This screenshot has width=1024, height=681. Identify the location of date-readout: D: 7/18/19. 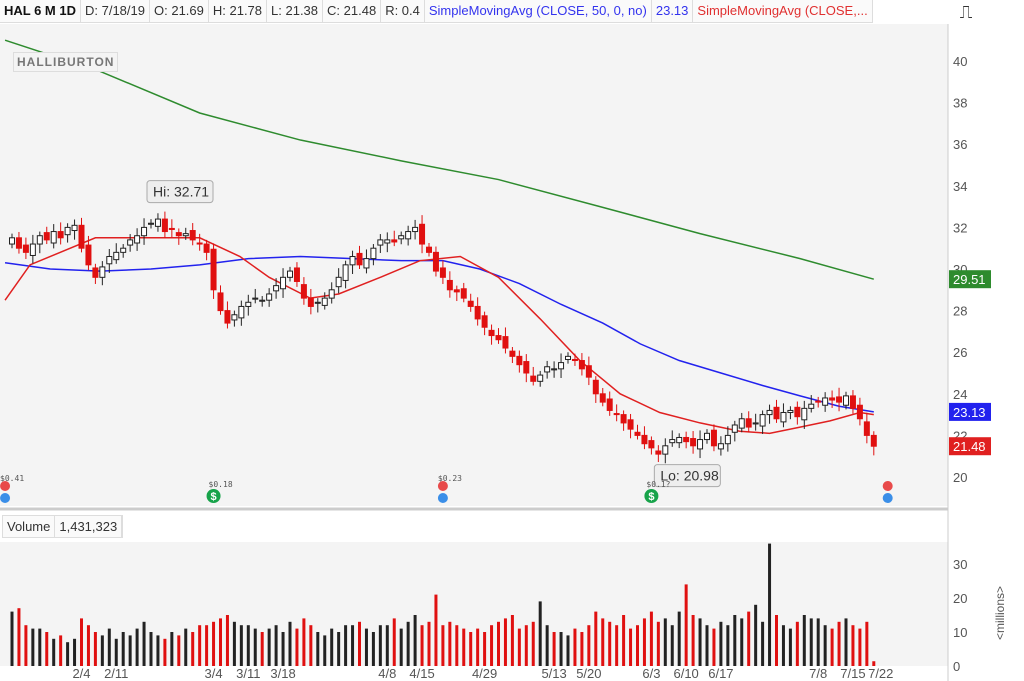
(115, 11).